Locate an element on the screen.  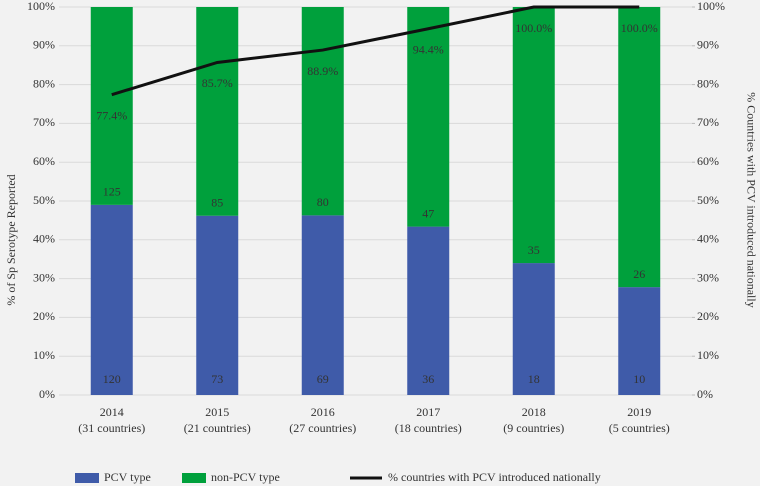
count-label: 120 is located at coordinates (112, 379).